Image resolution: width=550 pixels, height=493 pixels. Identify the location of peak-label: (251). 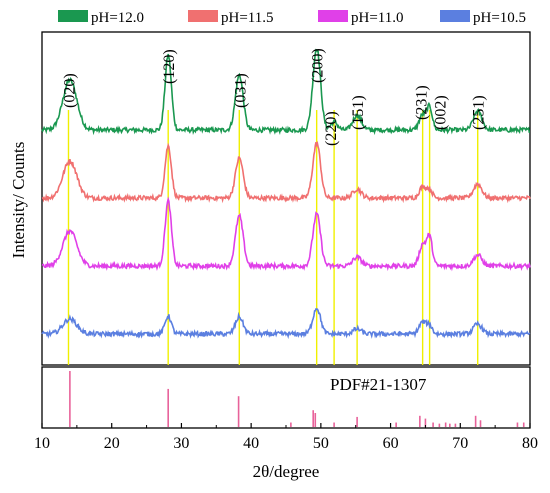
(479, 112).